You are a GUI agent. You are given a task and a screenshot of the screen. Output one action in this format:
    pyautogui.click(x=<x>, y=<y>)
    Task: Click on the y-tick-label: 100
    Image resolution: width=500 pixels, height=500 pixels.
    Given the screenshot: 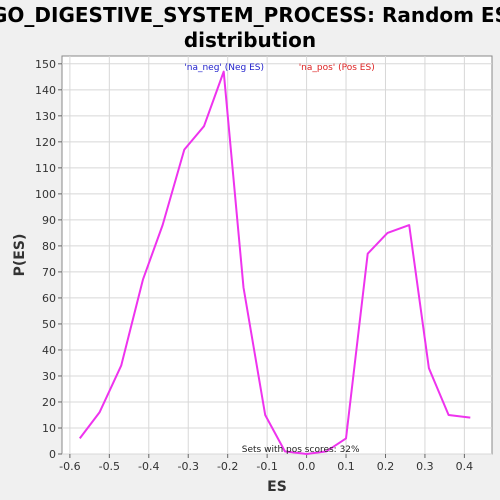 What is the action you would take?
    pyautogui.click(x=45, y=194)
    